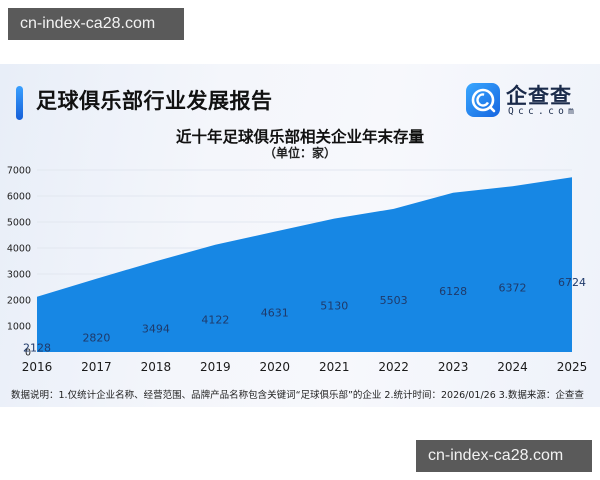 This screenshot has width=600, height=480. Describe the element at coordinates (19, 197) in the screenshot. I see `y-tick-label: 6000` at that location.